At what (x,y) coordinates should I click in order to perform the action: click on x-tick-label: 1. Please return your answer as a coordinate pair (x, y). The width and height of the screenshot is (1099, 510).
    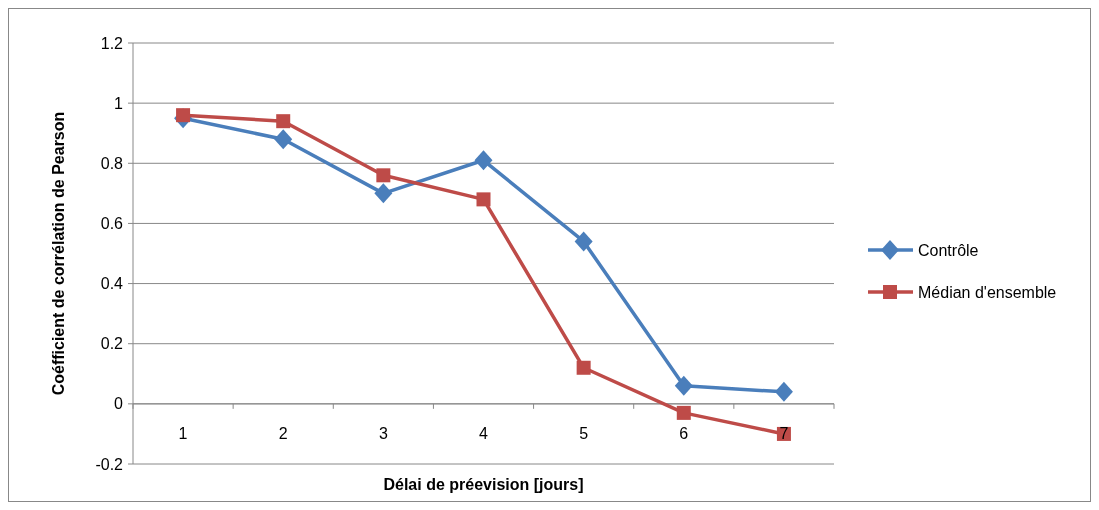
    Looking at the image, I should click on (183, 433).